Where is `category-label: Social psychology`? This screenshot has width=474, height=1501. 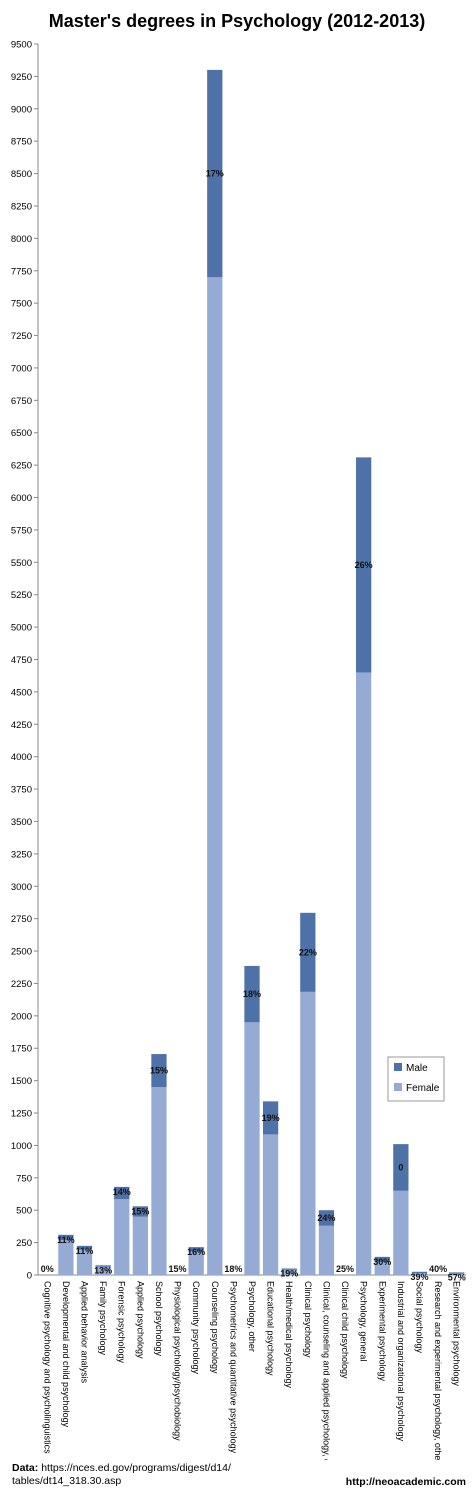
category-label: Social psychology is located at coordinates (419, 1317).